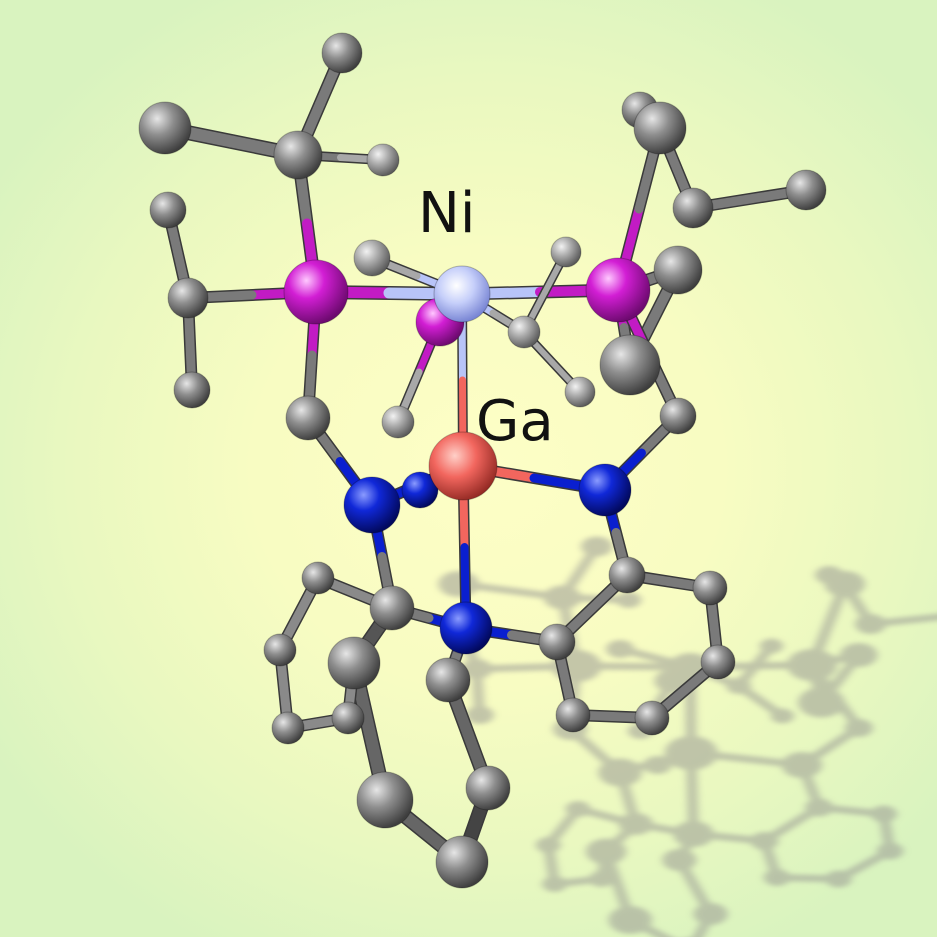  What do you see at coordinates (463, 466) in the screenshot?
I see `gallium-atom` at bounding box center [463, 466].